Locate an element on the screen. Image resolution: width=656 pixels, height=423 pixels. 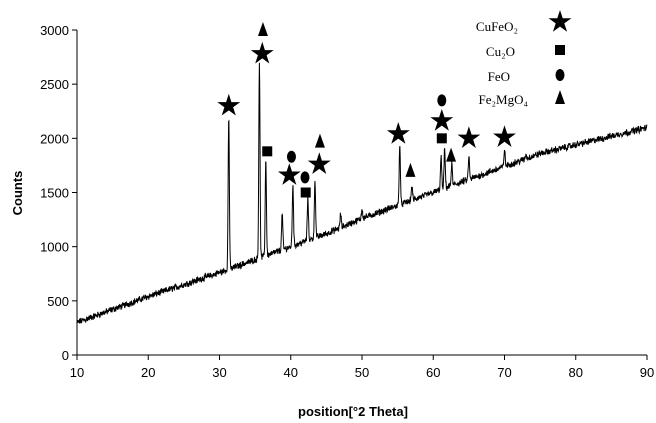
legend: CuFeO₂ Cu₂O FeO Fe₂MgO₄ is located at coordinates (524, 58).